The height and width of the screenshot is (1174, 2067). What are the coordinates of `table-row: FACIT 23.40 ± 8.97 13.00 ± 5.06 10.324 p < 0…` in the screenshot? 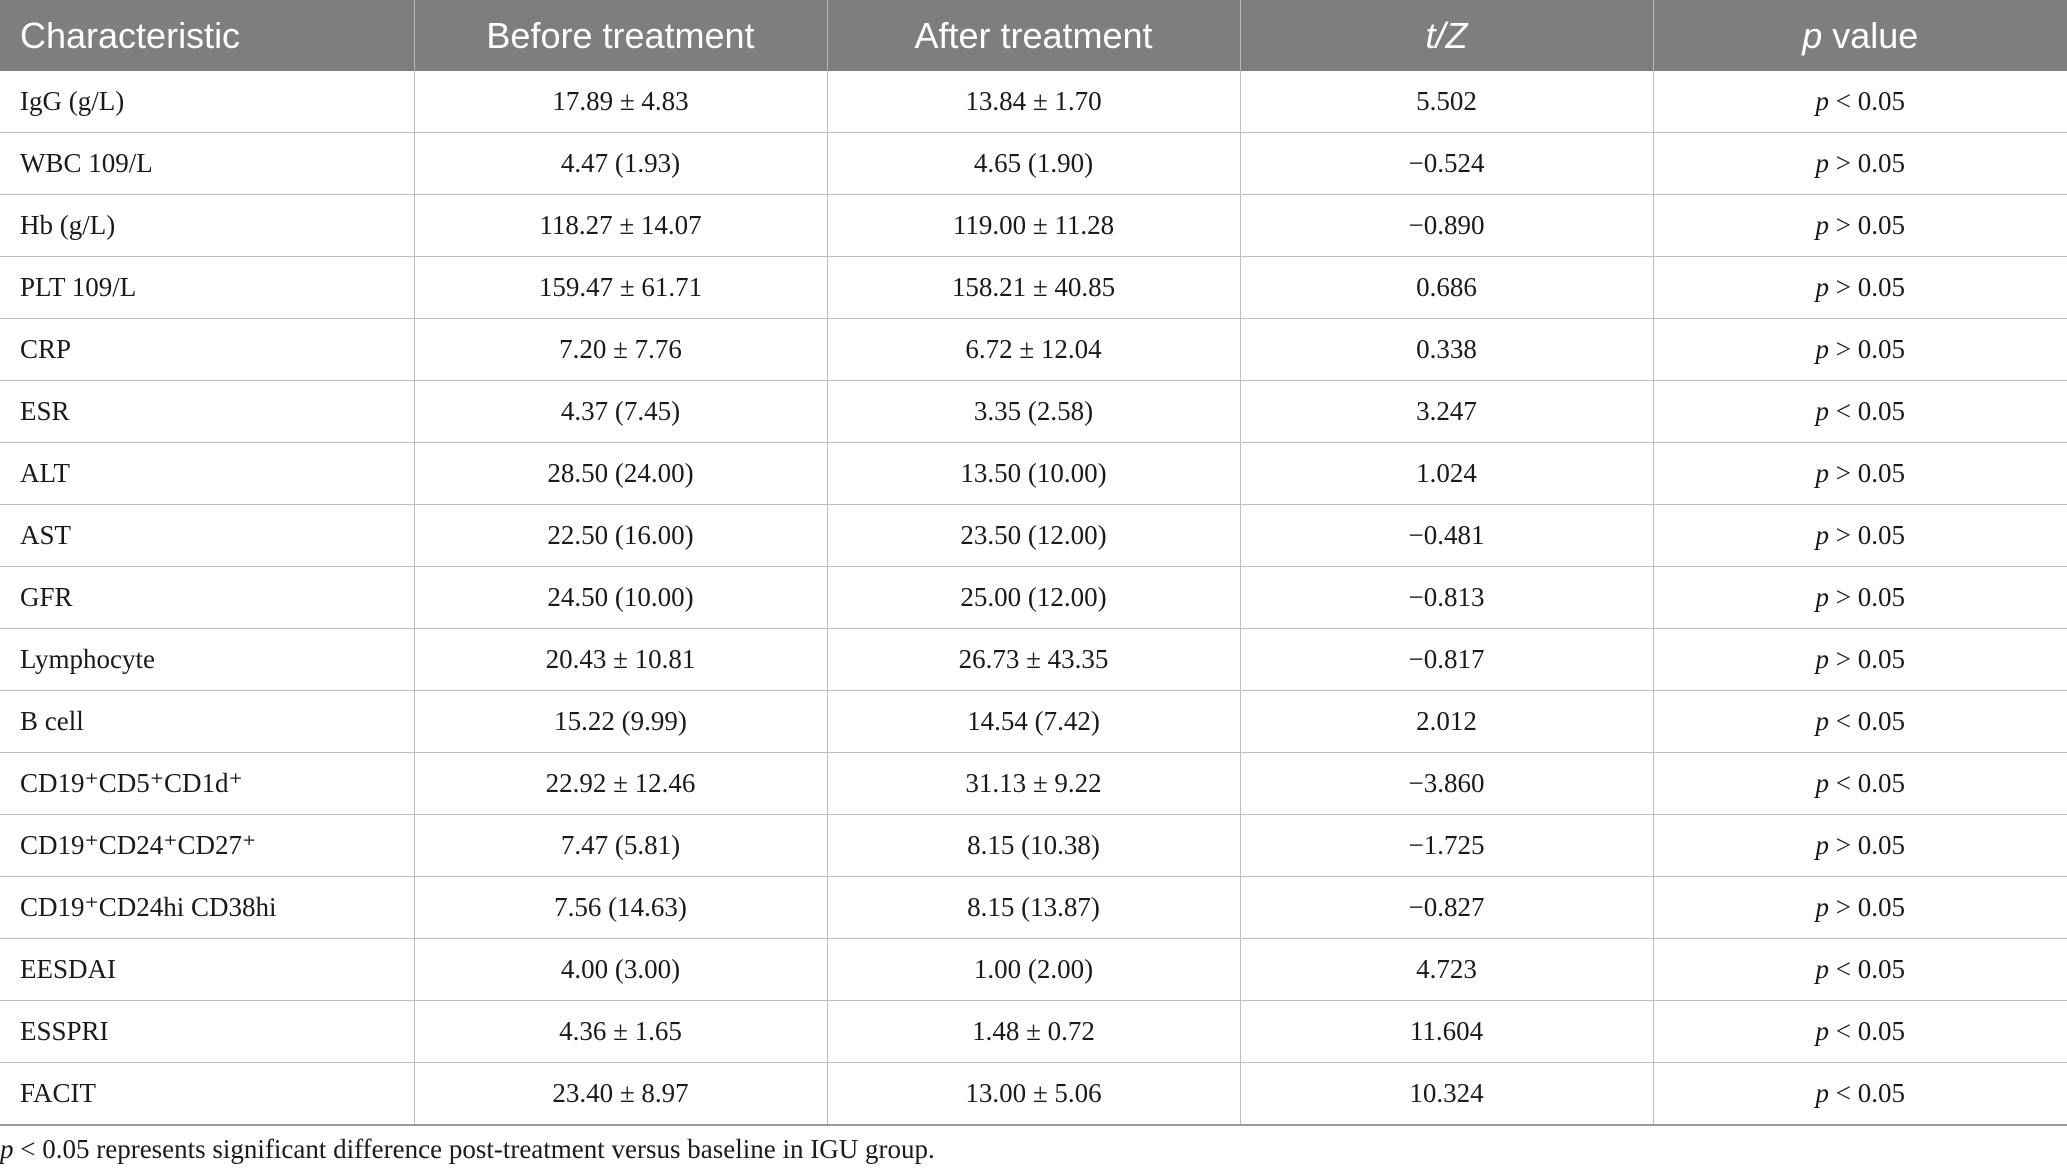 It's located at (1033, 1094).